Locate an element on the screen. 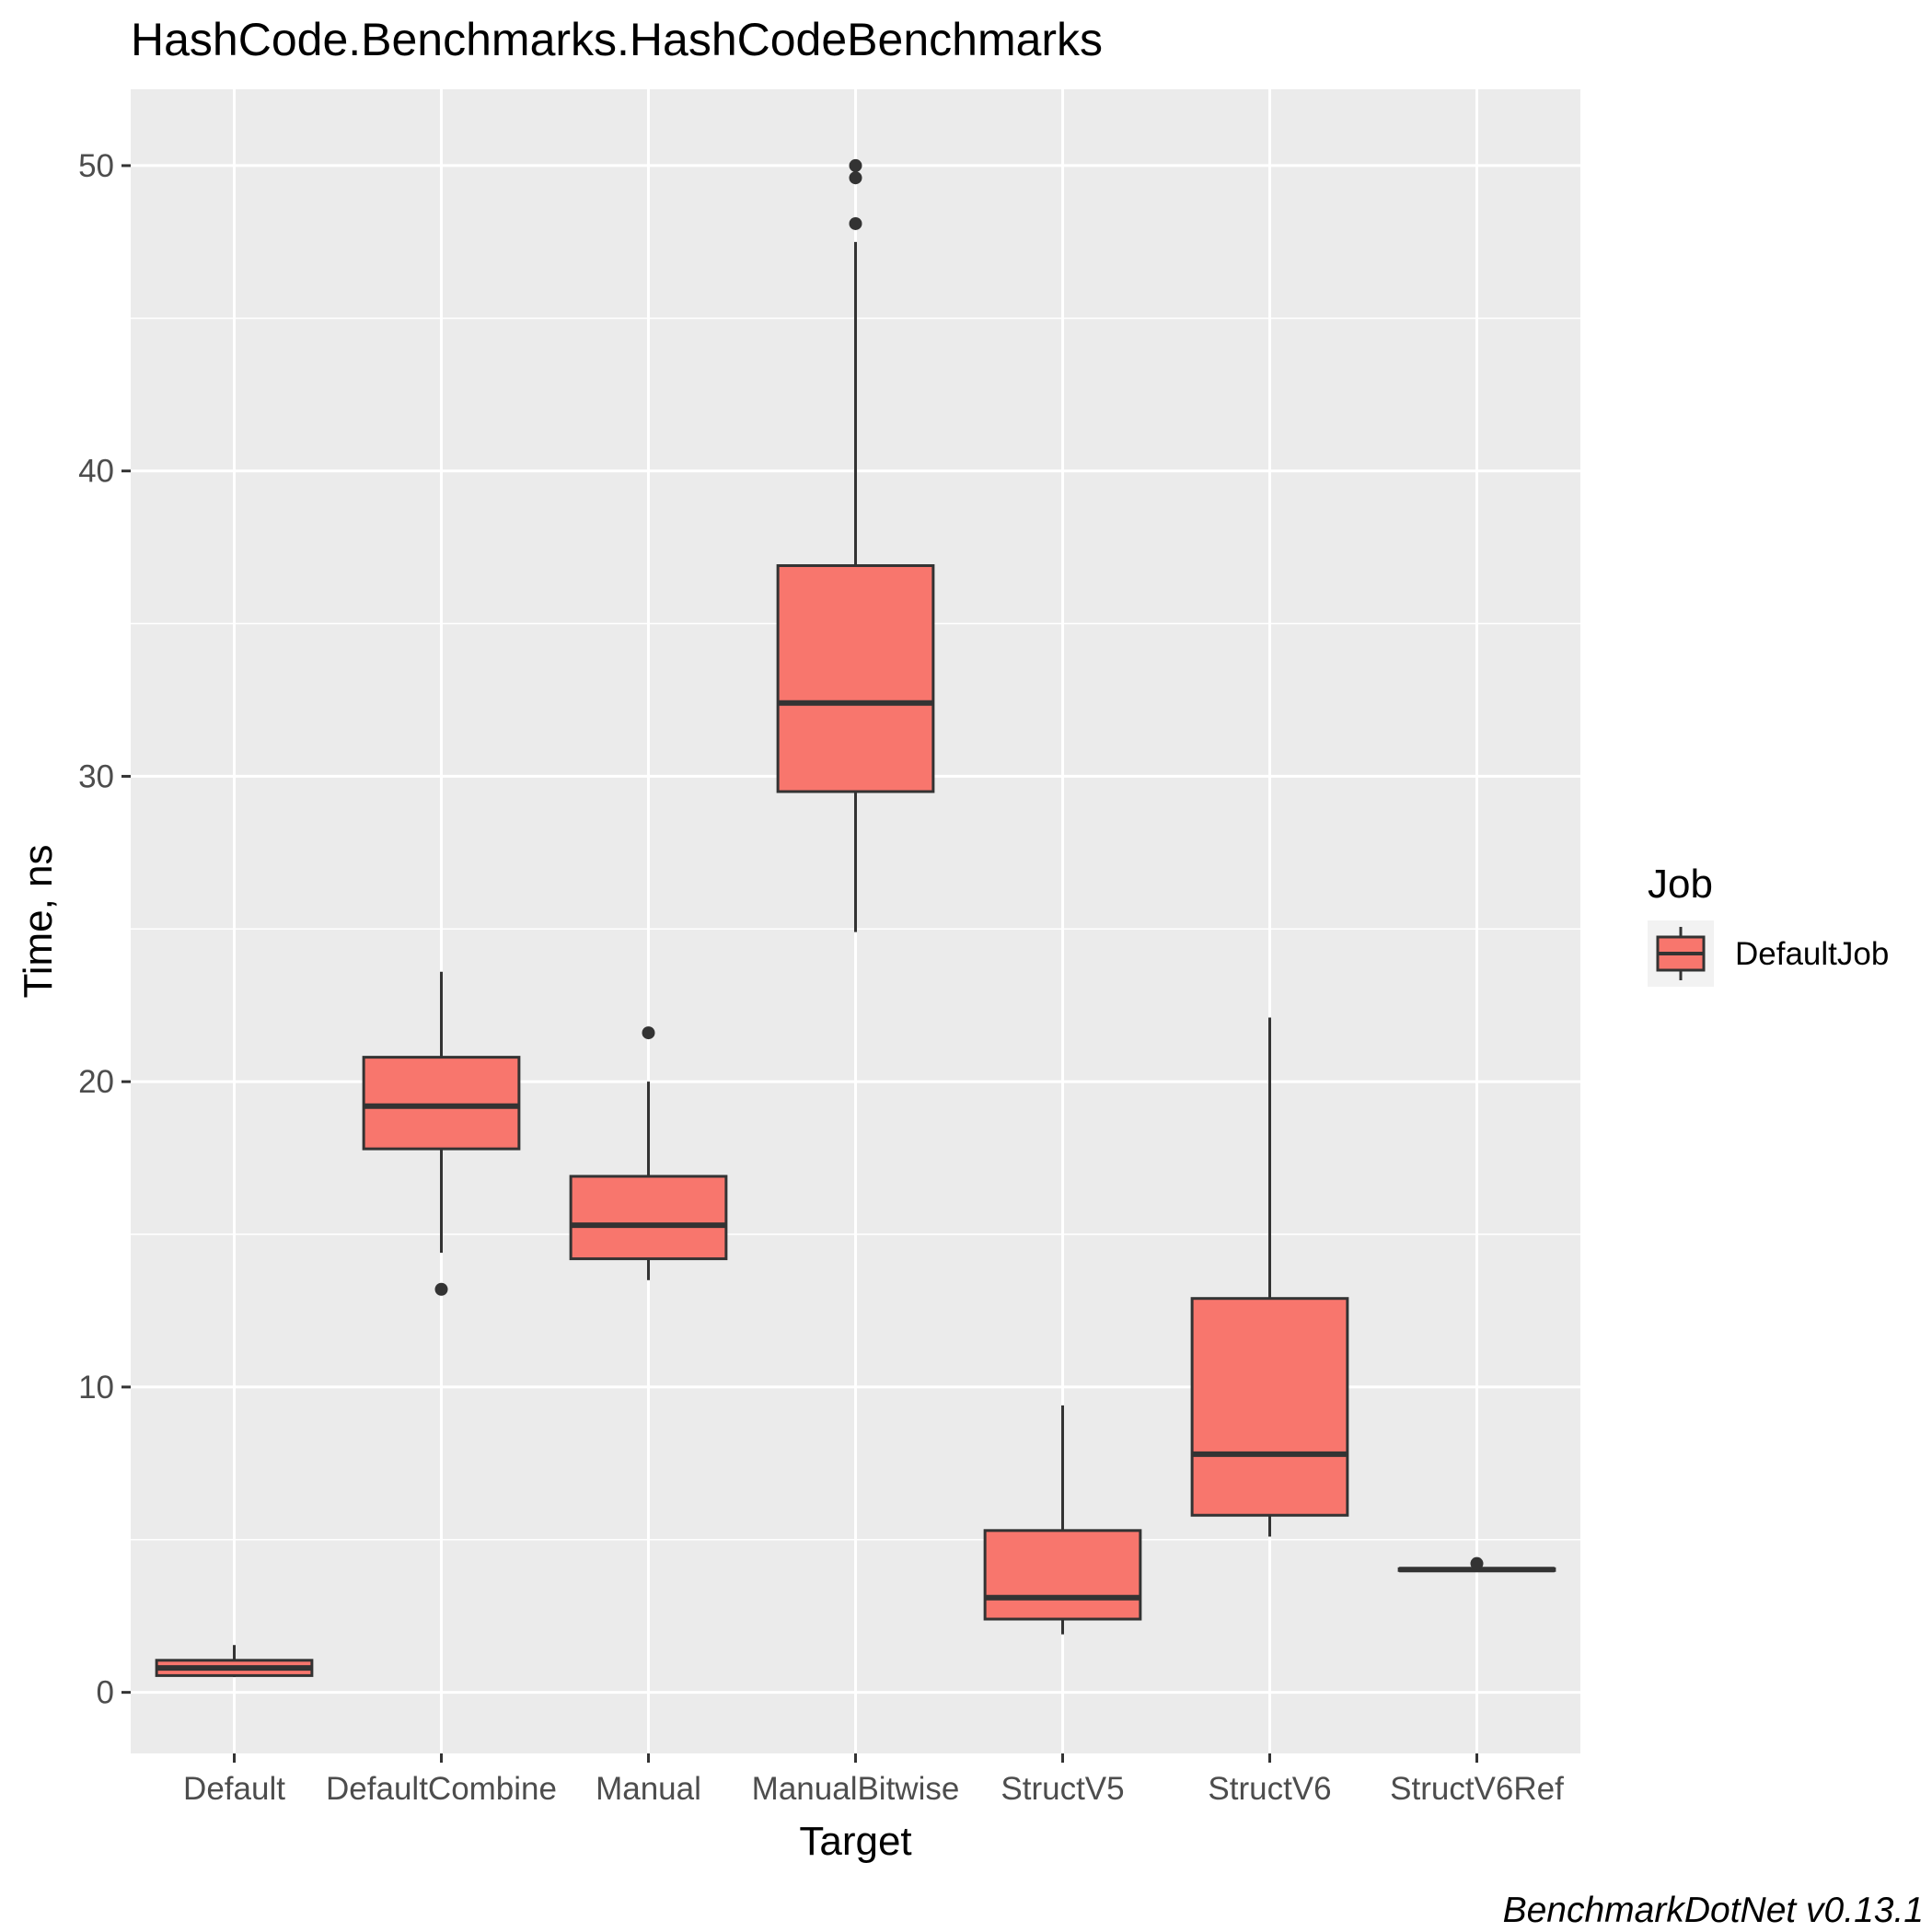  y-tick-label: 40 is located at coordinates (96, 472).